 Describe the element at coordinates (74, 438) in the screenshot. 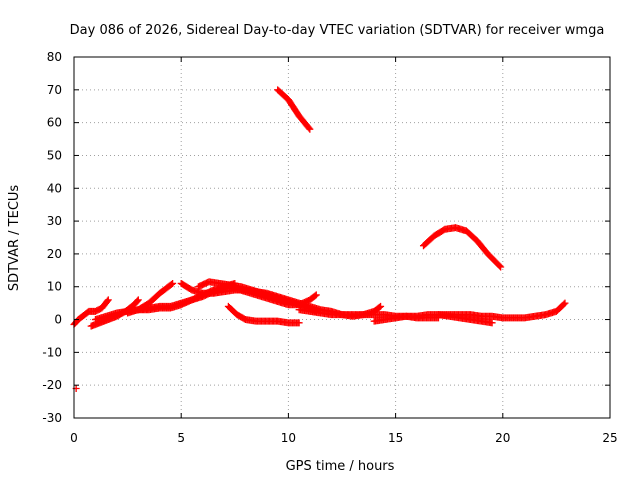

I see `x-tick-label: 0` at that location.